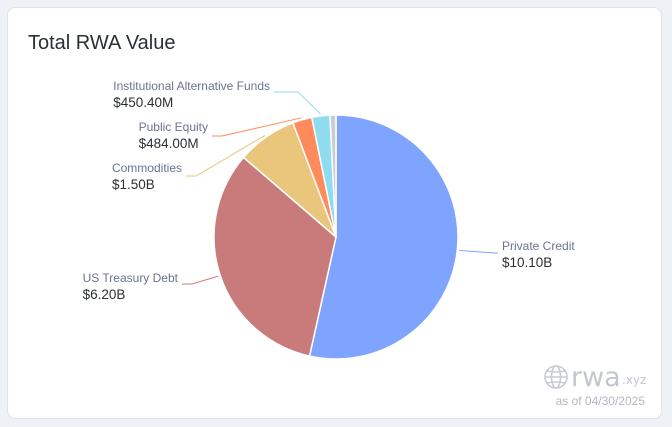 The image size is (672, 427). Describe the element at coordinates (538, 246) in the screenshot. I see `slice-label-private-credit: Private Credit` at that location.